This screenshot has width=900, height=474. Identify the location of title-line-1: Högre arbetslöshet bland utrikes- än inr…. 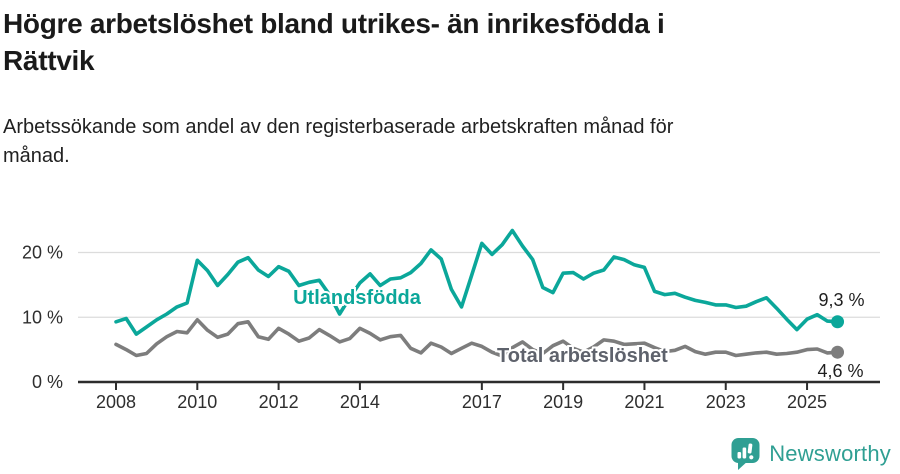
(334, 23).